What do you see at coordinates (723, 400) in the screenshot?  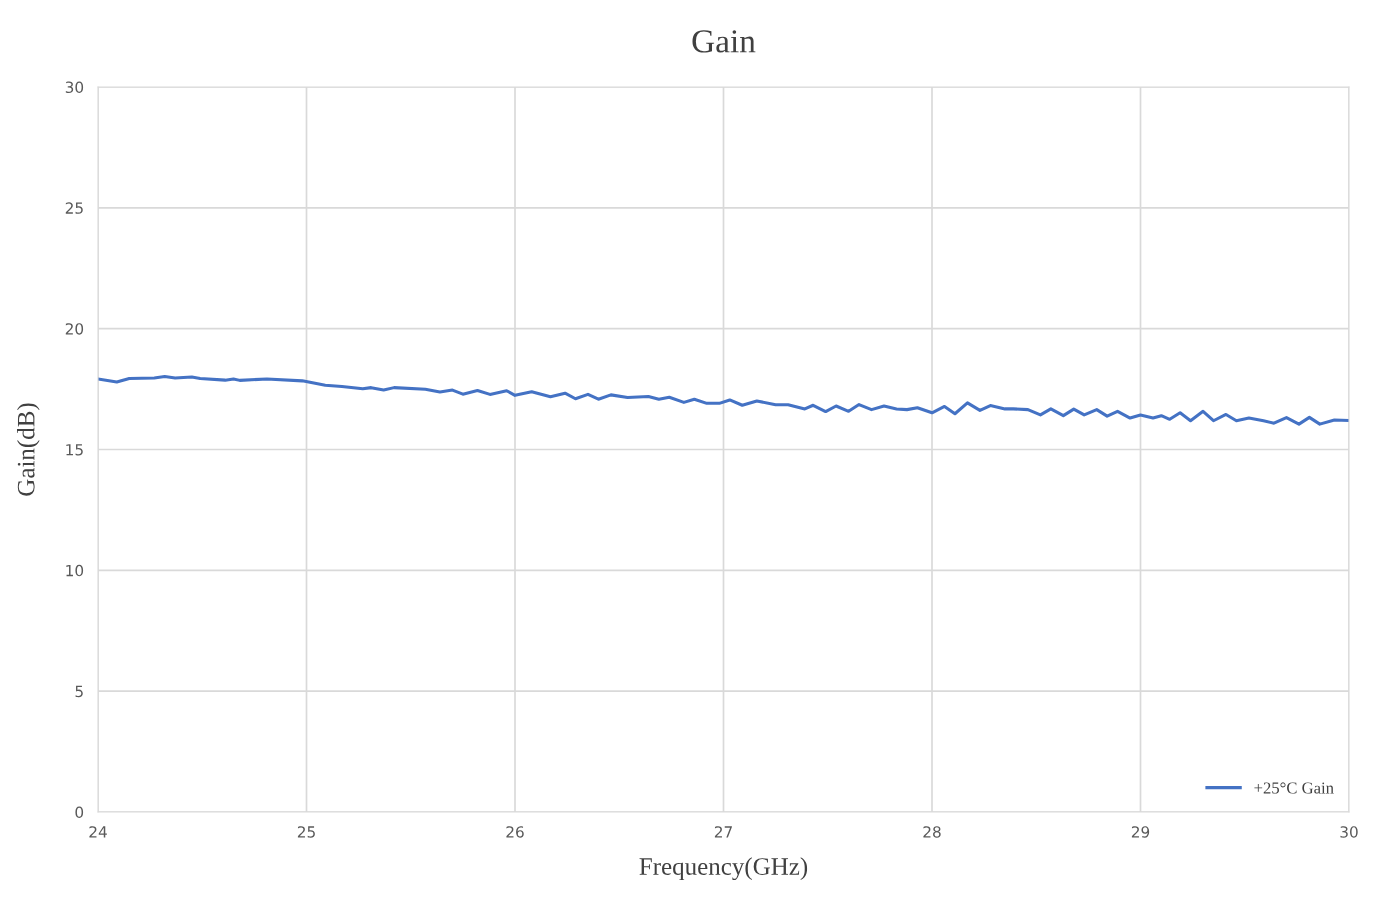 I see `line-series` at bounding box center [723, 400].